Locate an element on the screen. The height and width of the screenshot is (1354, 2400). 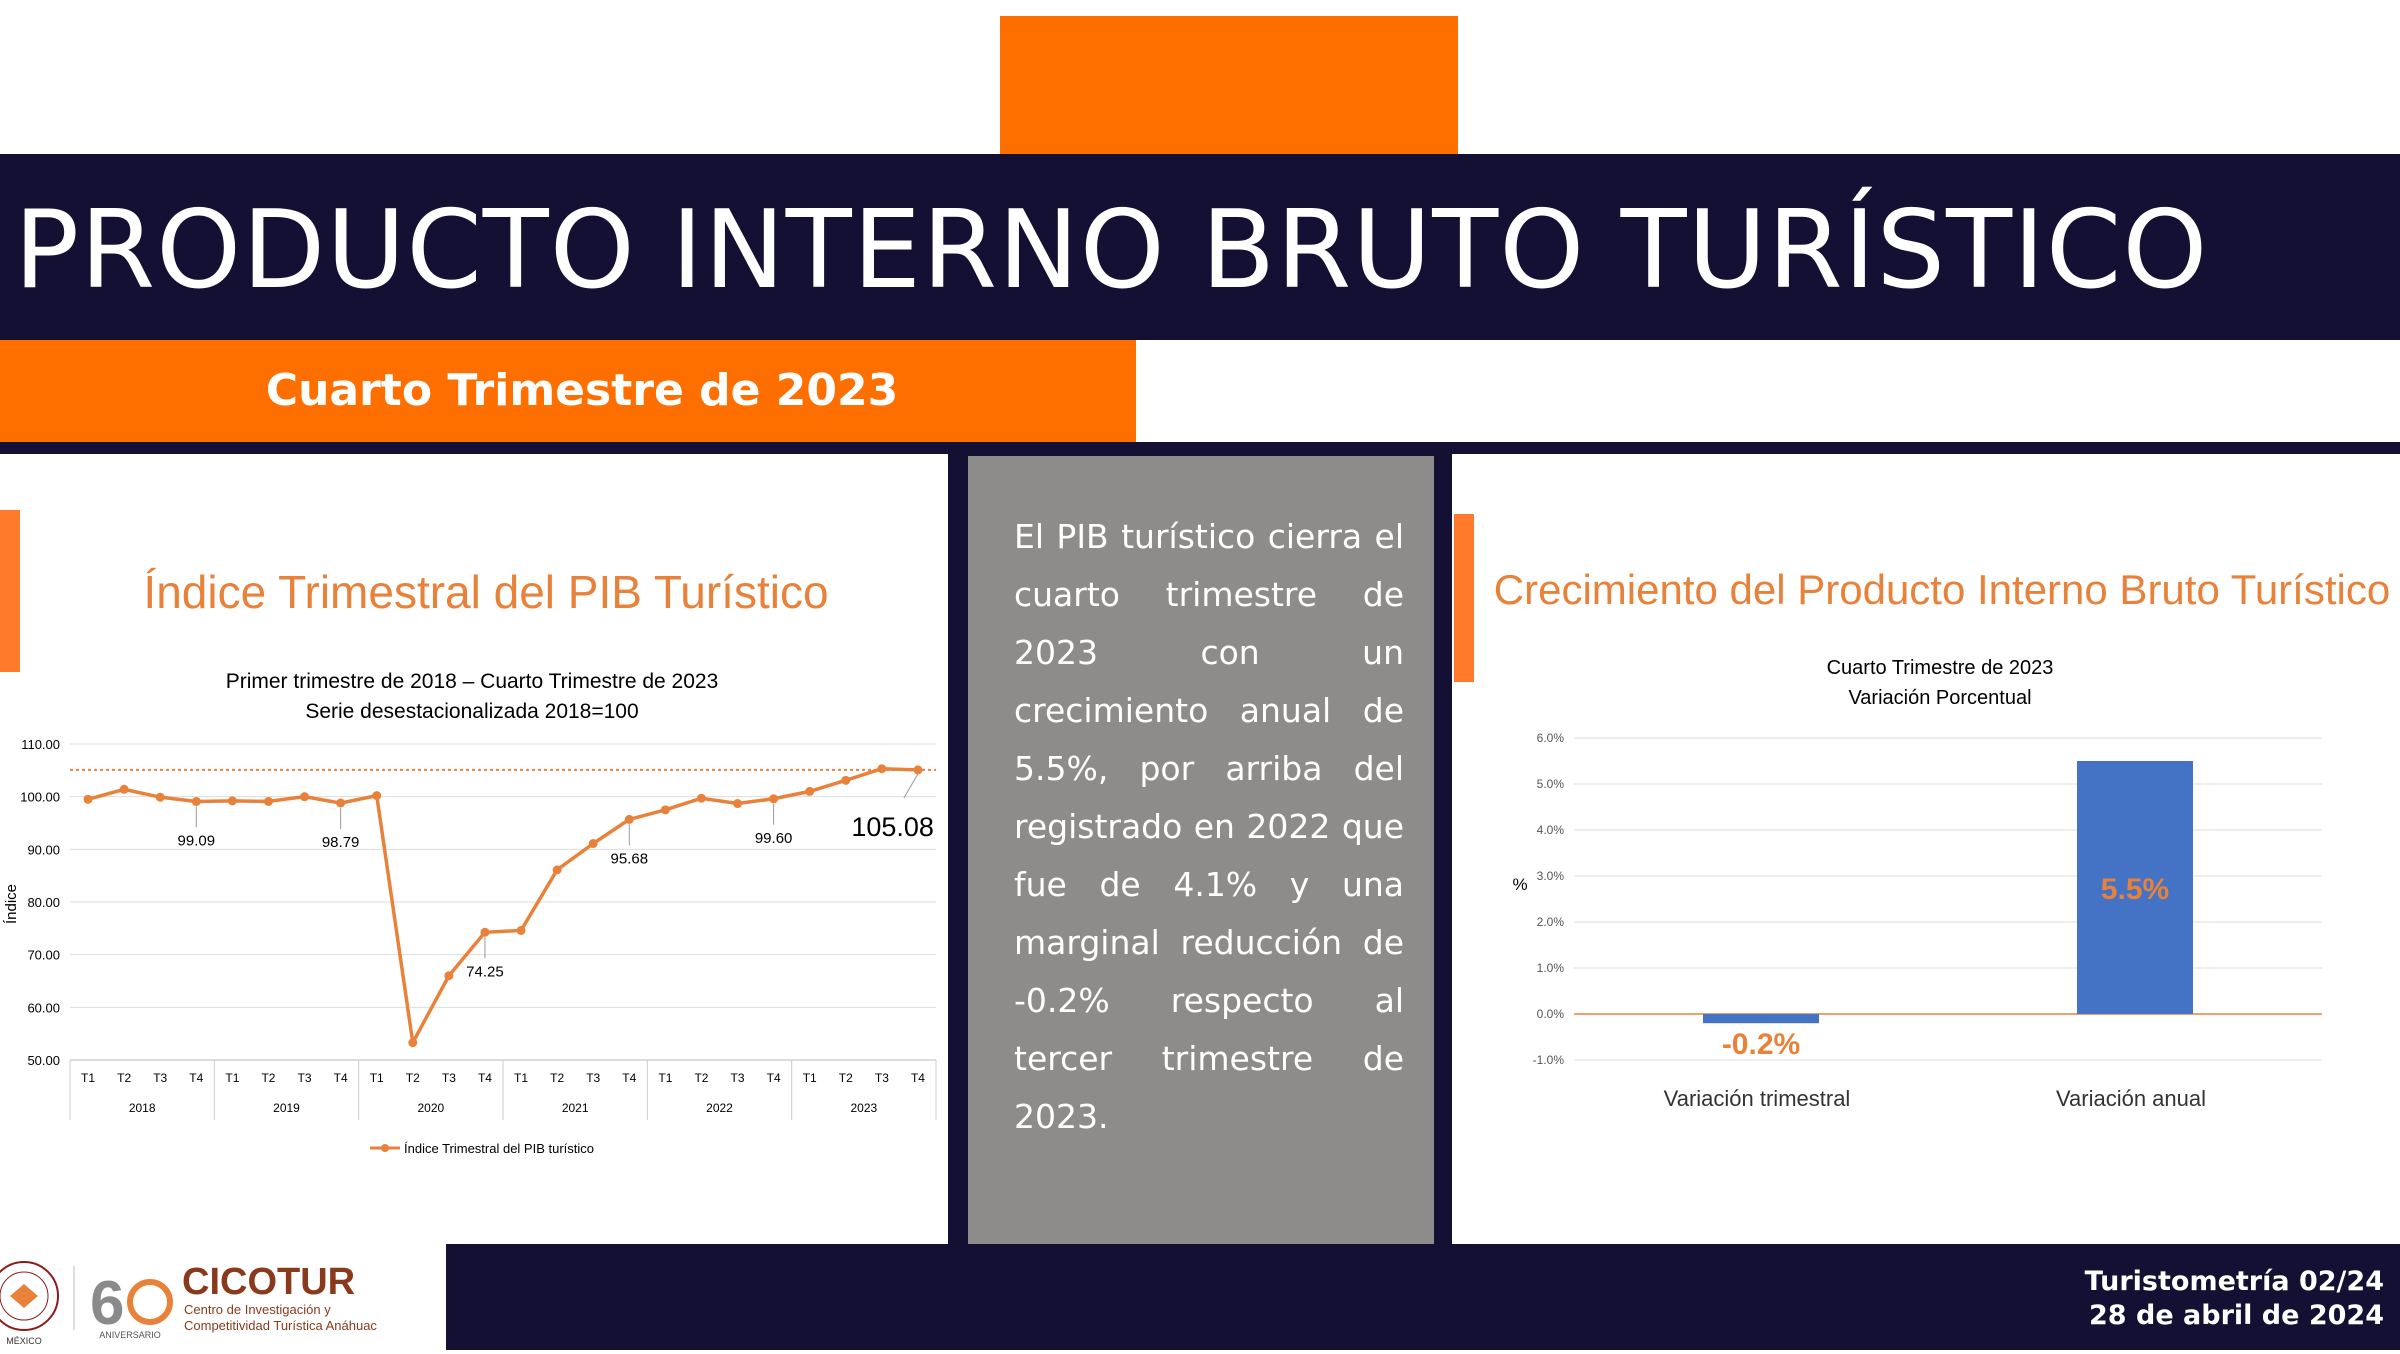
bar-chart-y-tick-label: 4.0% is located at coordinates (1551, 830).